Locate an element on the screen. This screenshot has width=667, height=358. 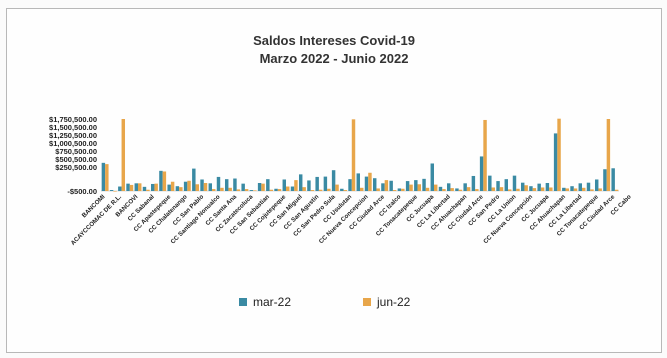
legend-label-jun: jun-22 is located at coordinates (394, 302).